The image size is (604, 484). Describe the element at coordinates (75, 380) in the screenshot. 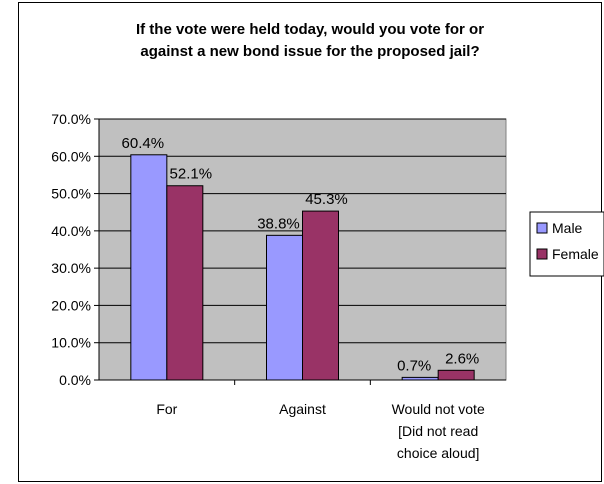

I see `y-tick-label: 0.0%` at that location.